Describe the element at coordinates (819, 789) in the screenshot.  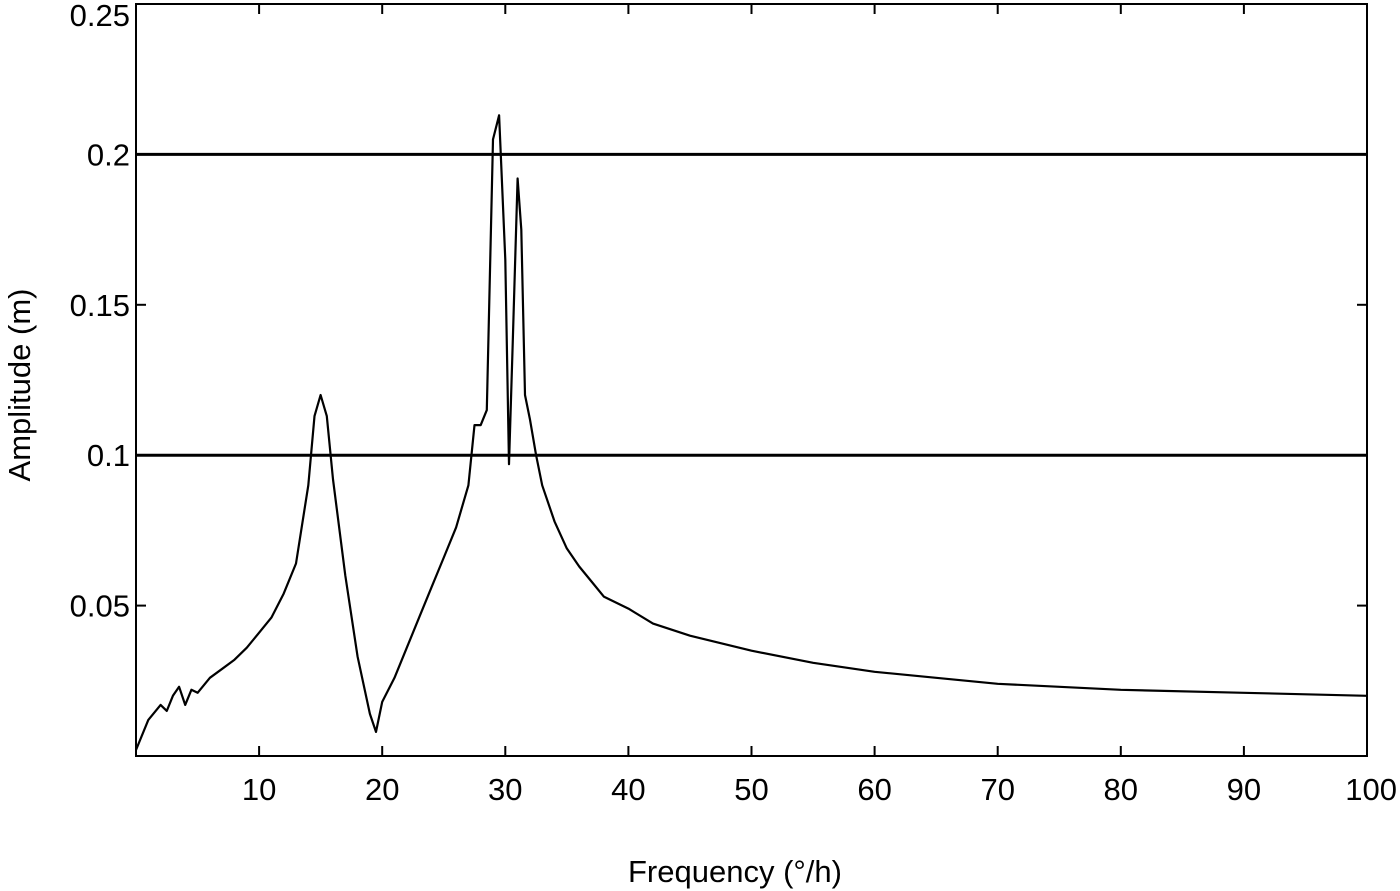
I see `x-tick-labels: 10 20 30 40 50 60 70 80 90 100` at that location.